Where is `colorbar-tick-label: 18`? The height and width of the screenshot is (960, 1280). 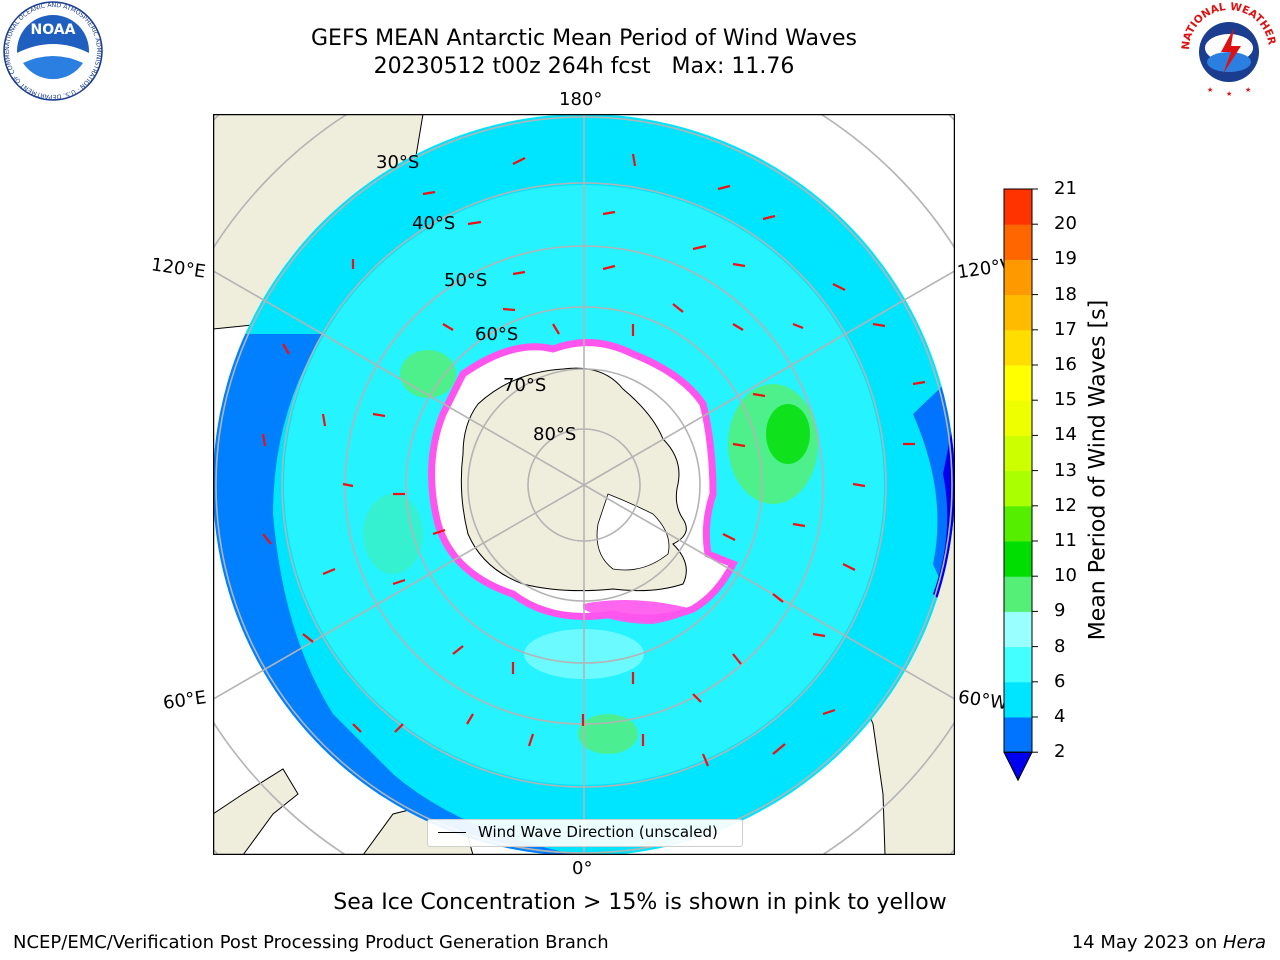 colorbar-tick-label: 18 is located at coordinates (1065, 294).